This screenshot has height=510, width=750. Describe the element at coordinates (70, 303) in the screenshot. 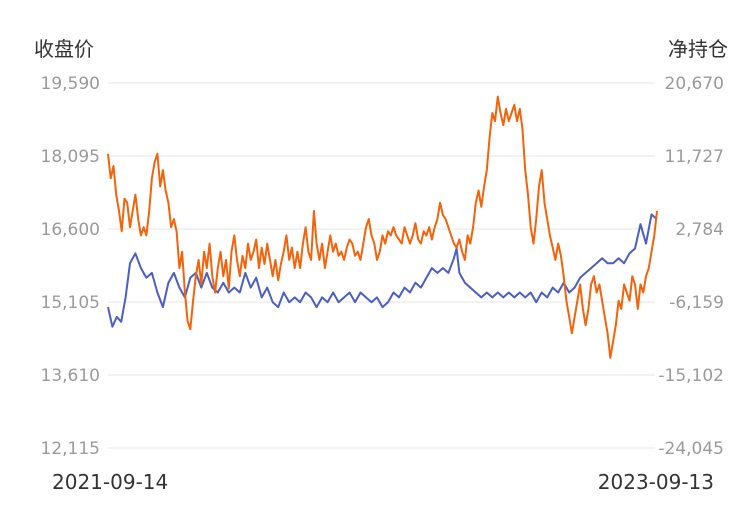

I see `left-tick-label: 15,105` at that location.